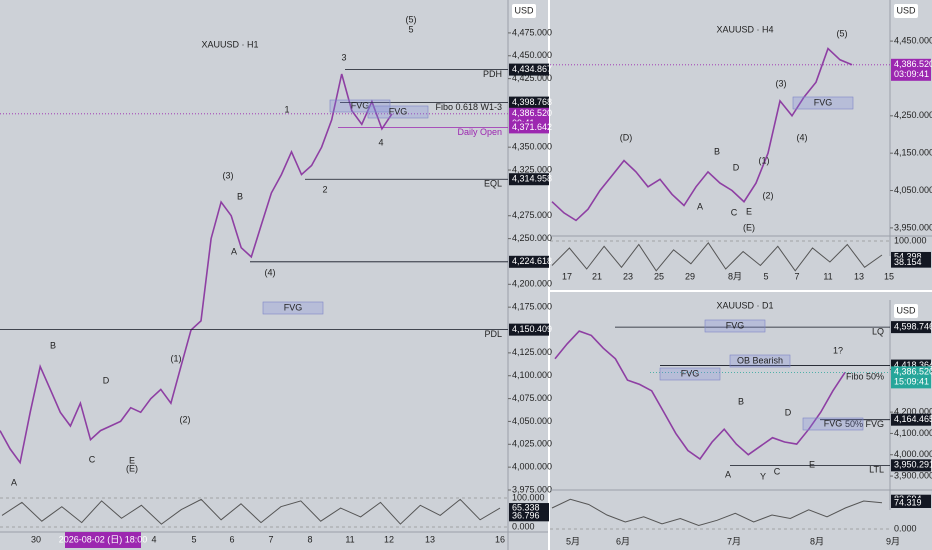  I want to click on price-tag-label: 4,224.618, so click(532, 261).